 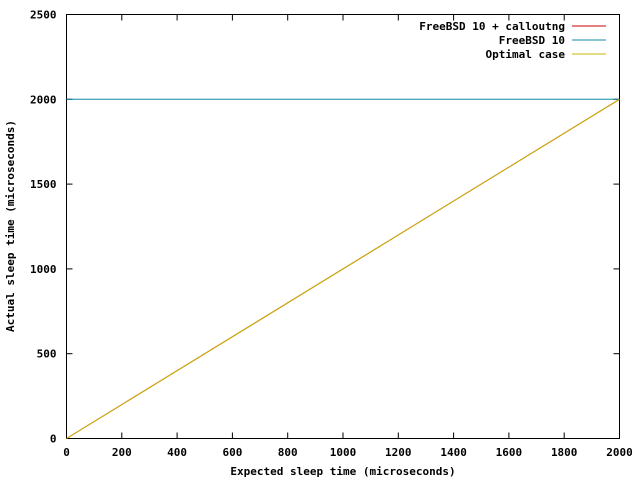 I want to click on y-tick-label: 0, so click(x=53, y=439).